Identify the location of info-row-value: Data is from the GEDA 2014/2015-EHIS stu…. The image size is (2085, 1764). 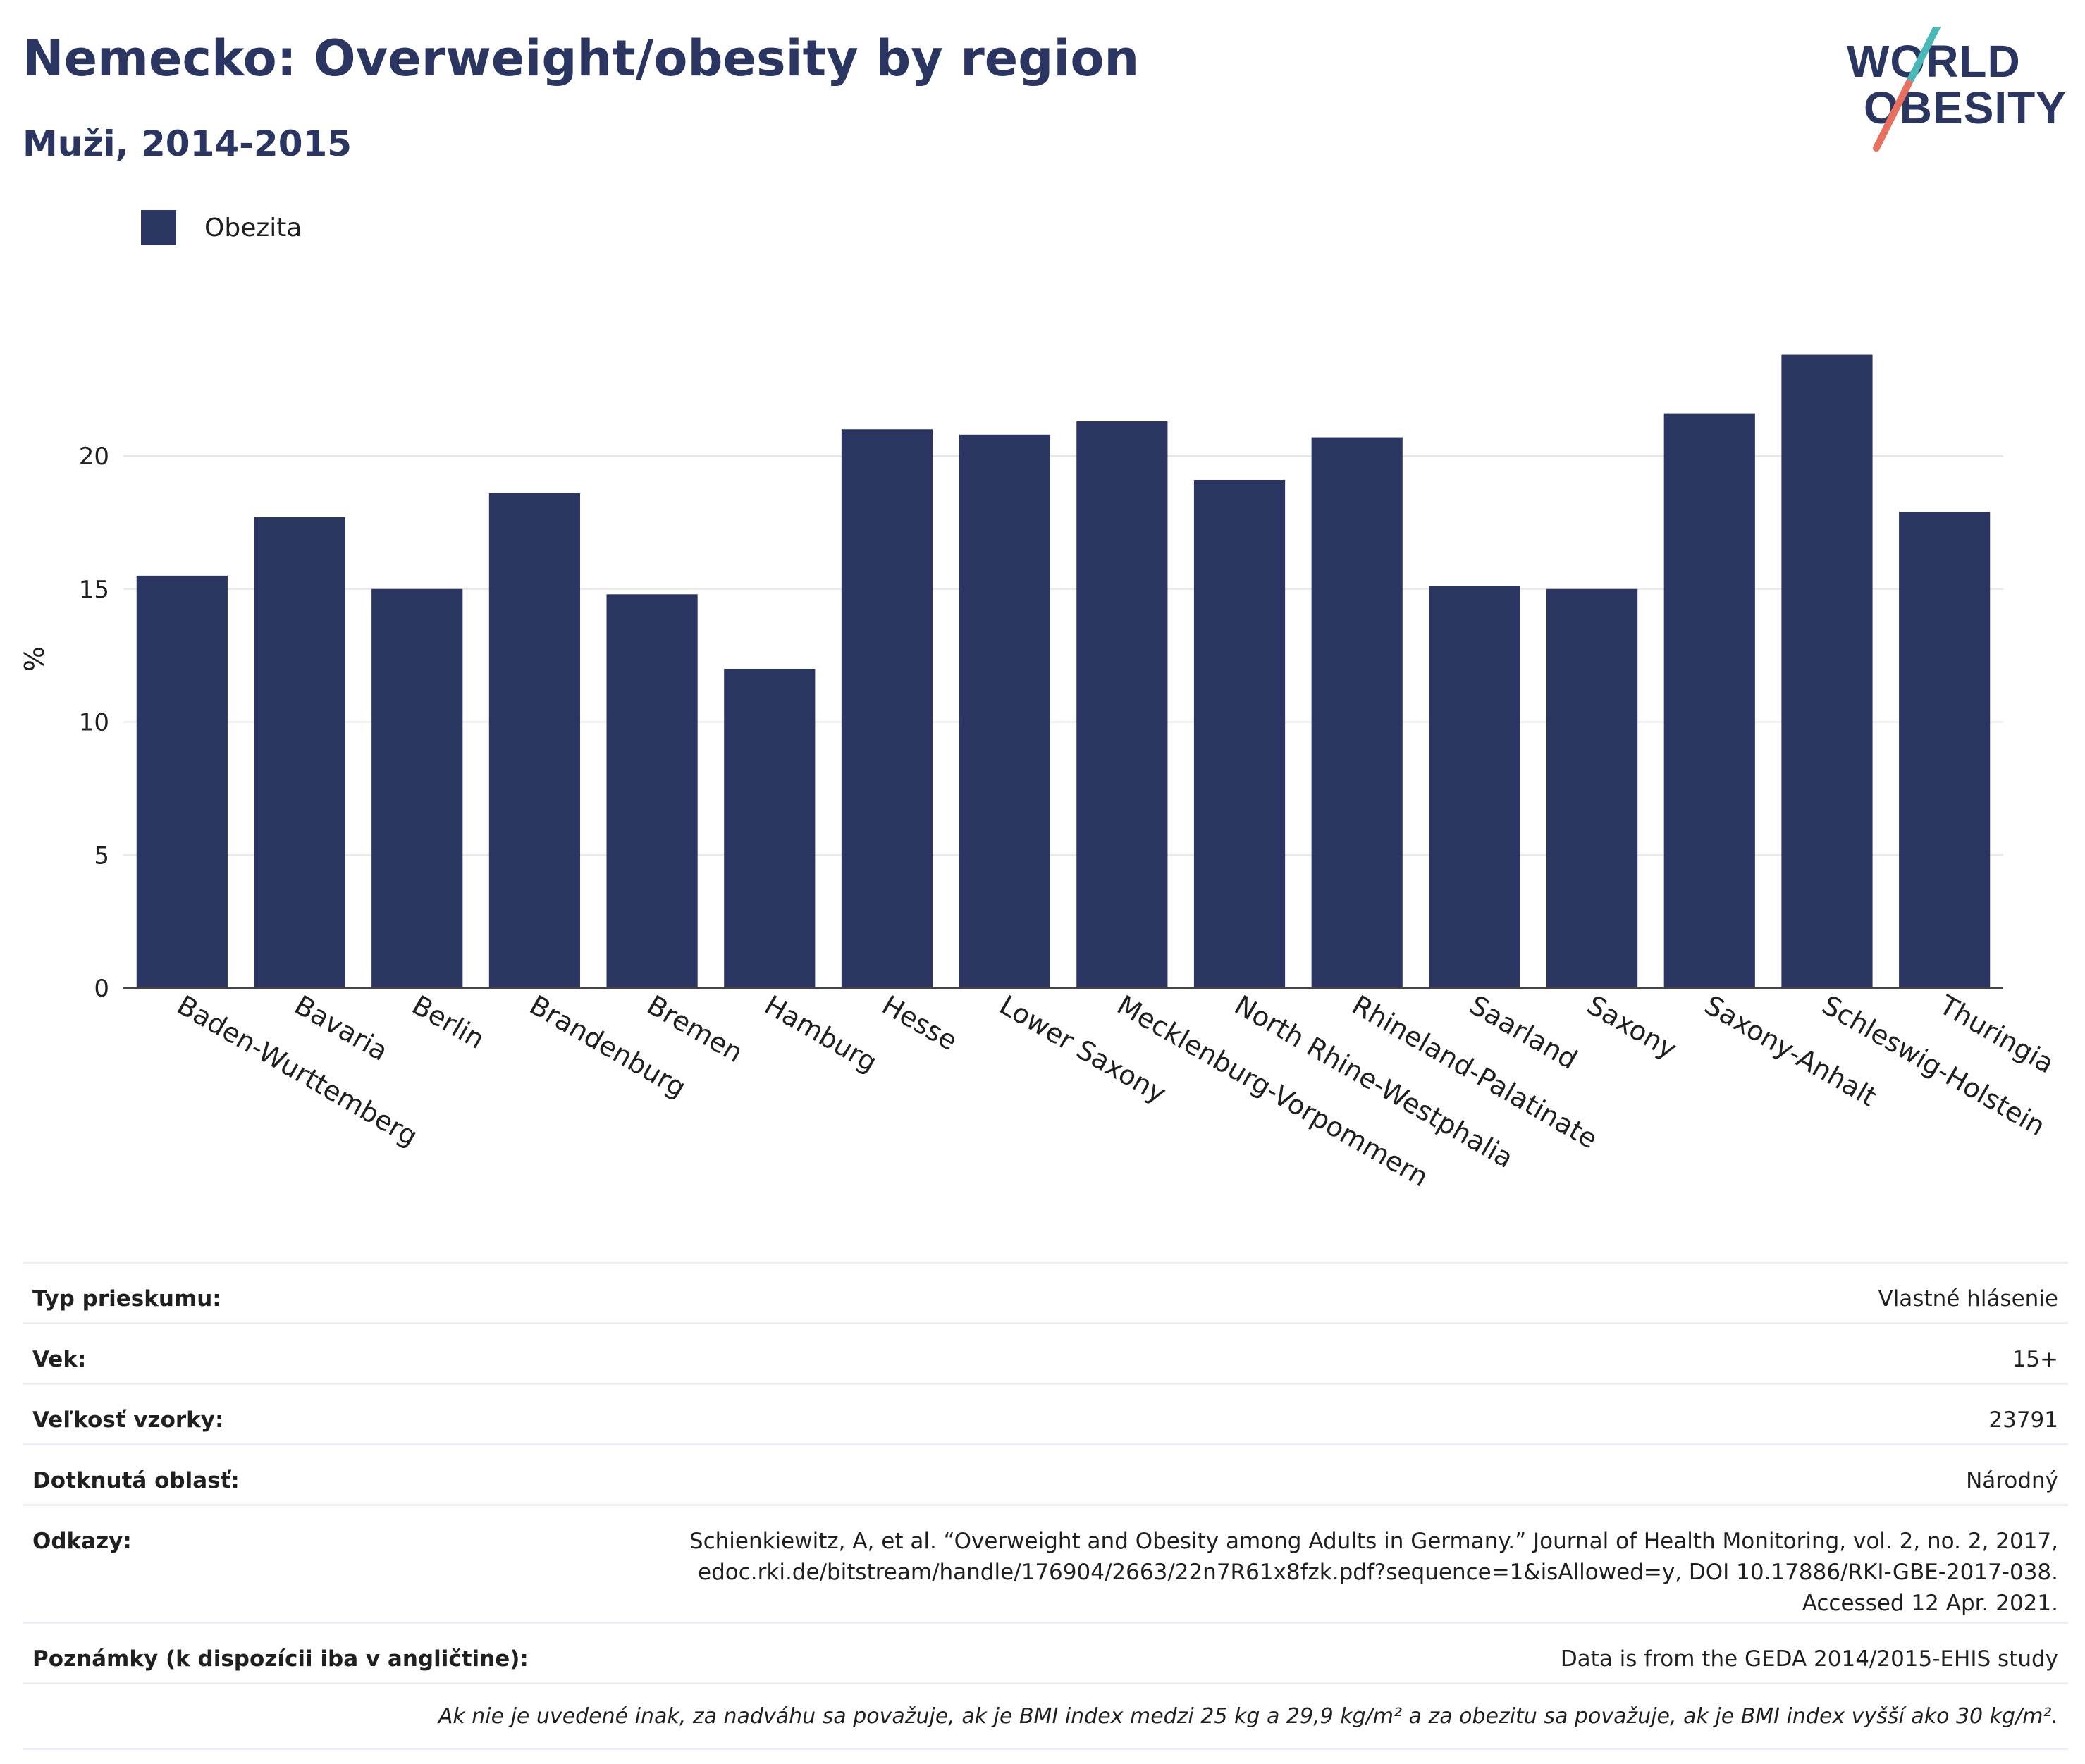
(1809, 1658).